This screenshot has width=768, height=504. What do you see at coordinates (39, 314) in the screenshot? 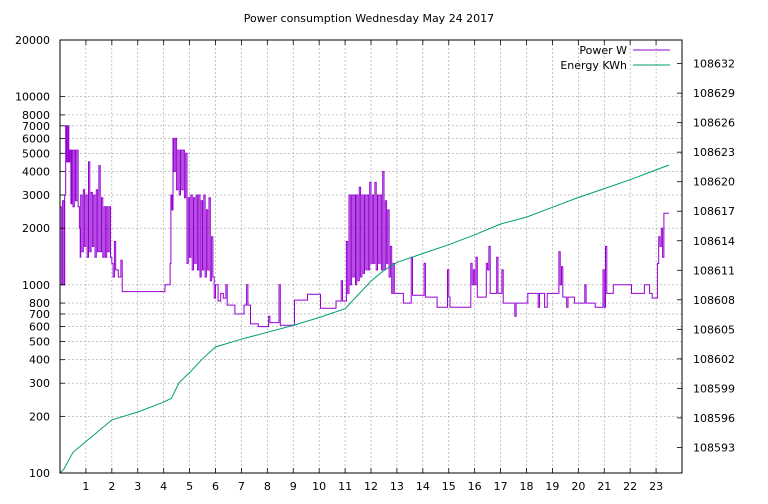
I see `y-tick-label: 700` at bounding box center [39, 314].